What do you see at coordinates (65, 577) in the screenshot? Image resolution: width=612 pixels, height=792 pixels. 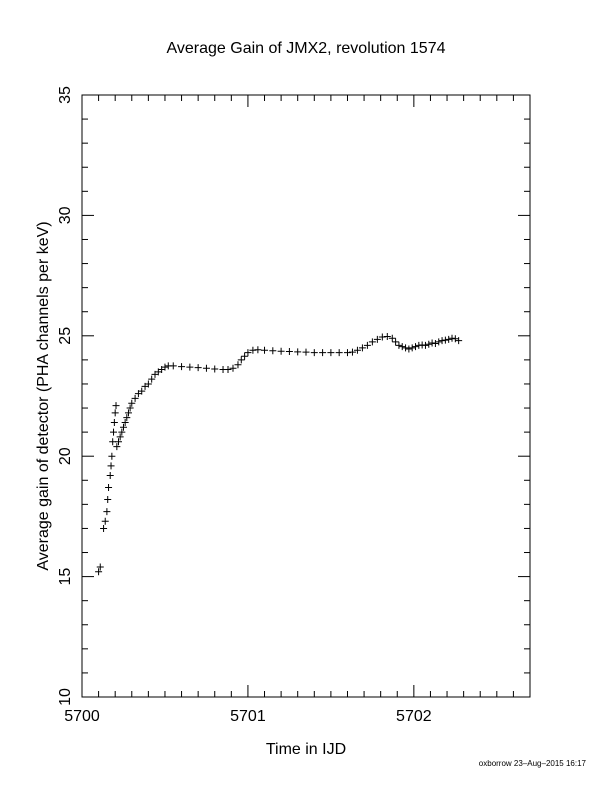 I see `y-tick-label: 15` at bounding box center [65, 577].